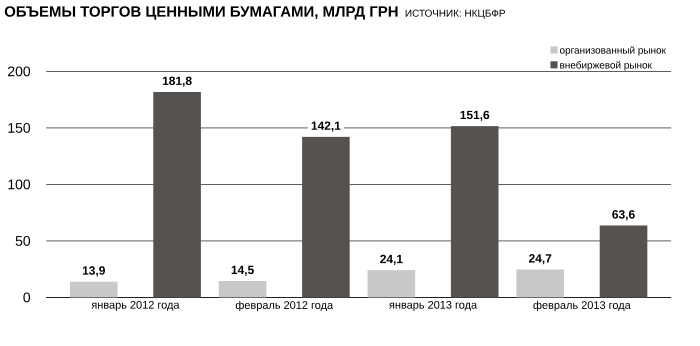 The width and height of the screenshot is (700, 346). I want to click on text: ИСТОЧНИК: НКЦБФР, so click(455, 14).